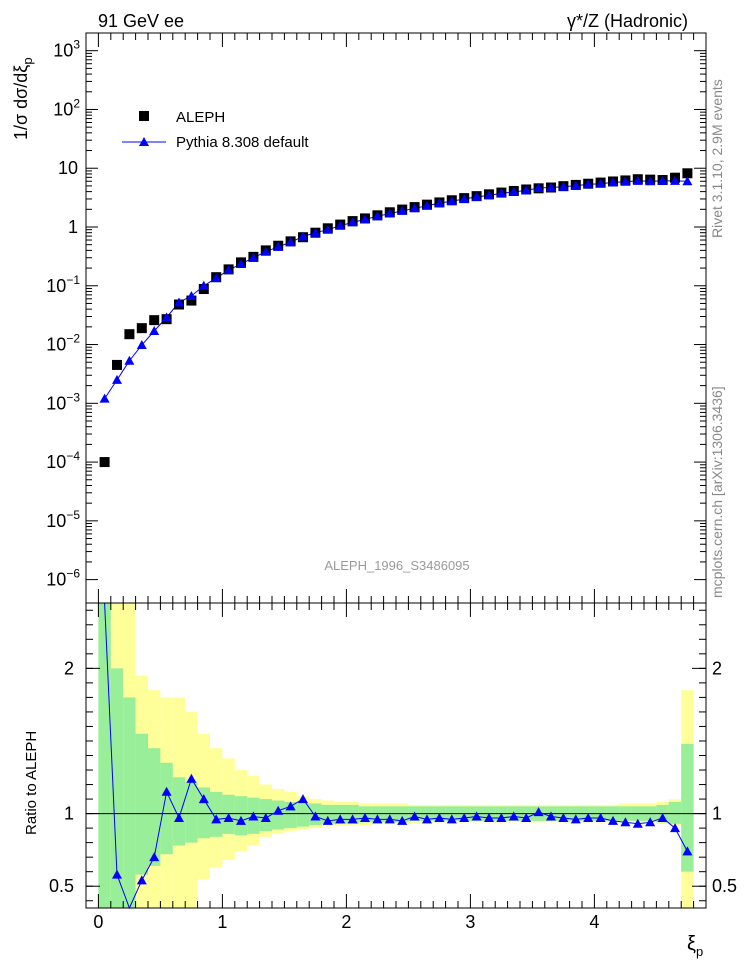 This screenshot has height=977, width=746. Describe the element at coordinates (63, 460) in the screenshot. I see `y-tick-label: 10⁻⁴` at that location.